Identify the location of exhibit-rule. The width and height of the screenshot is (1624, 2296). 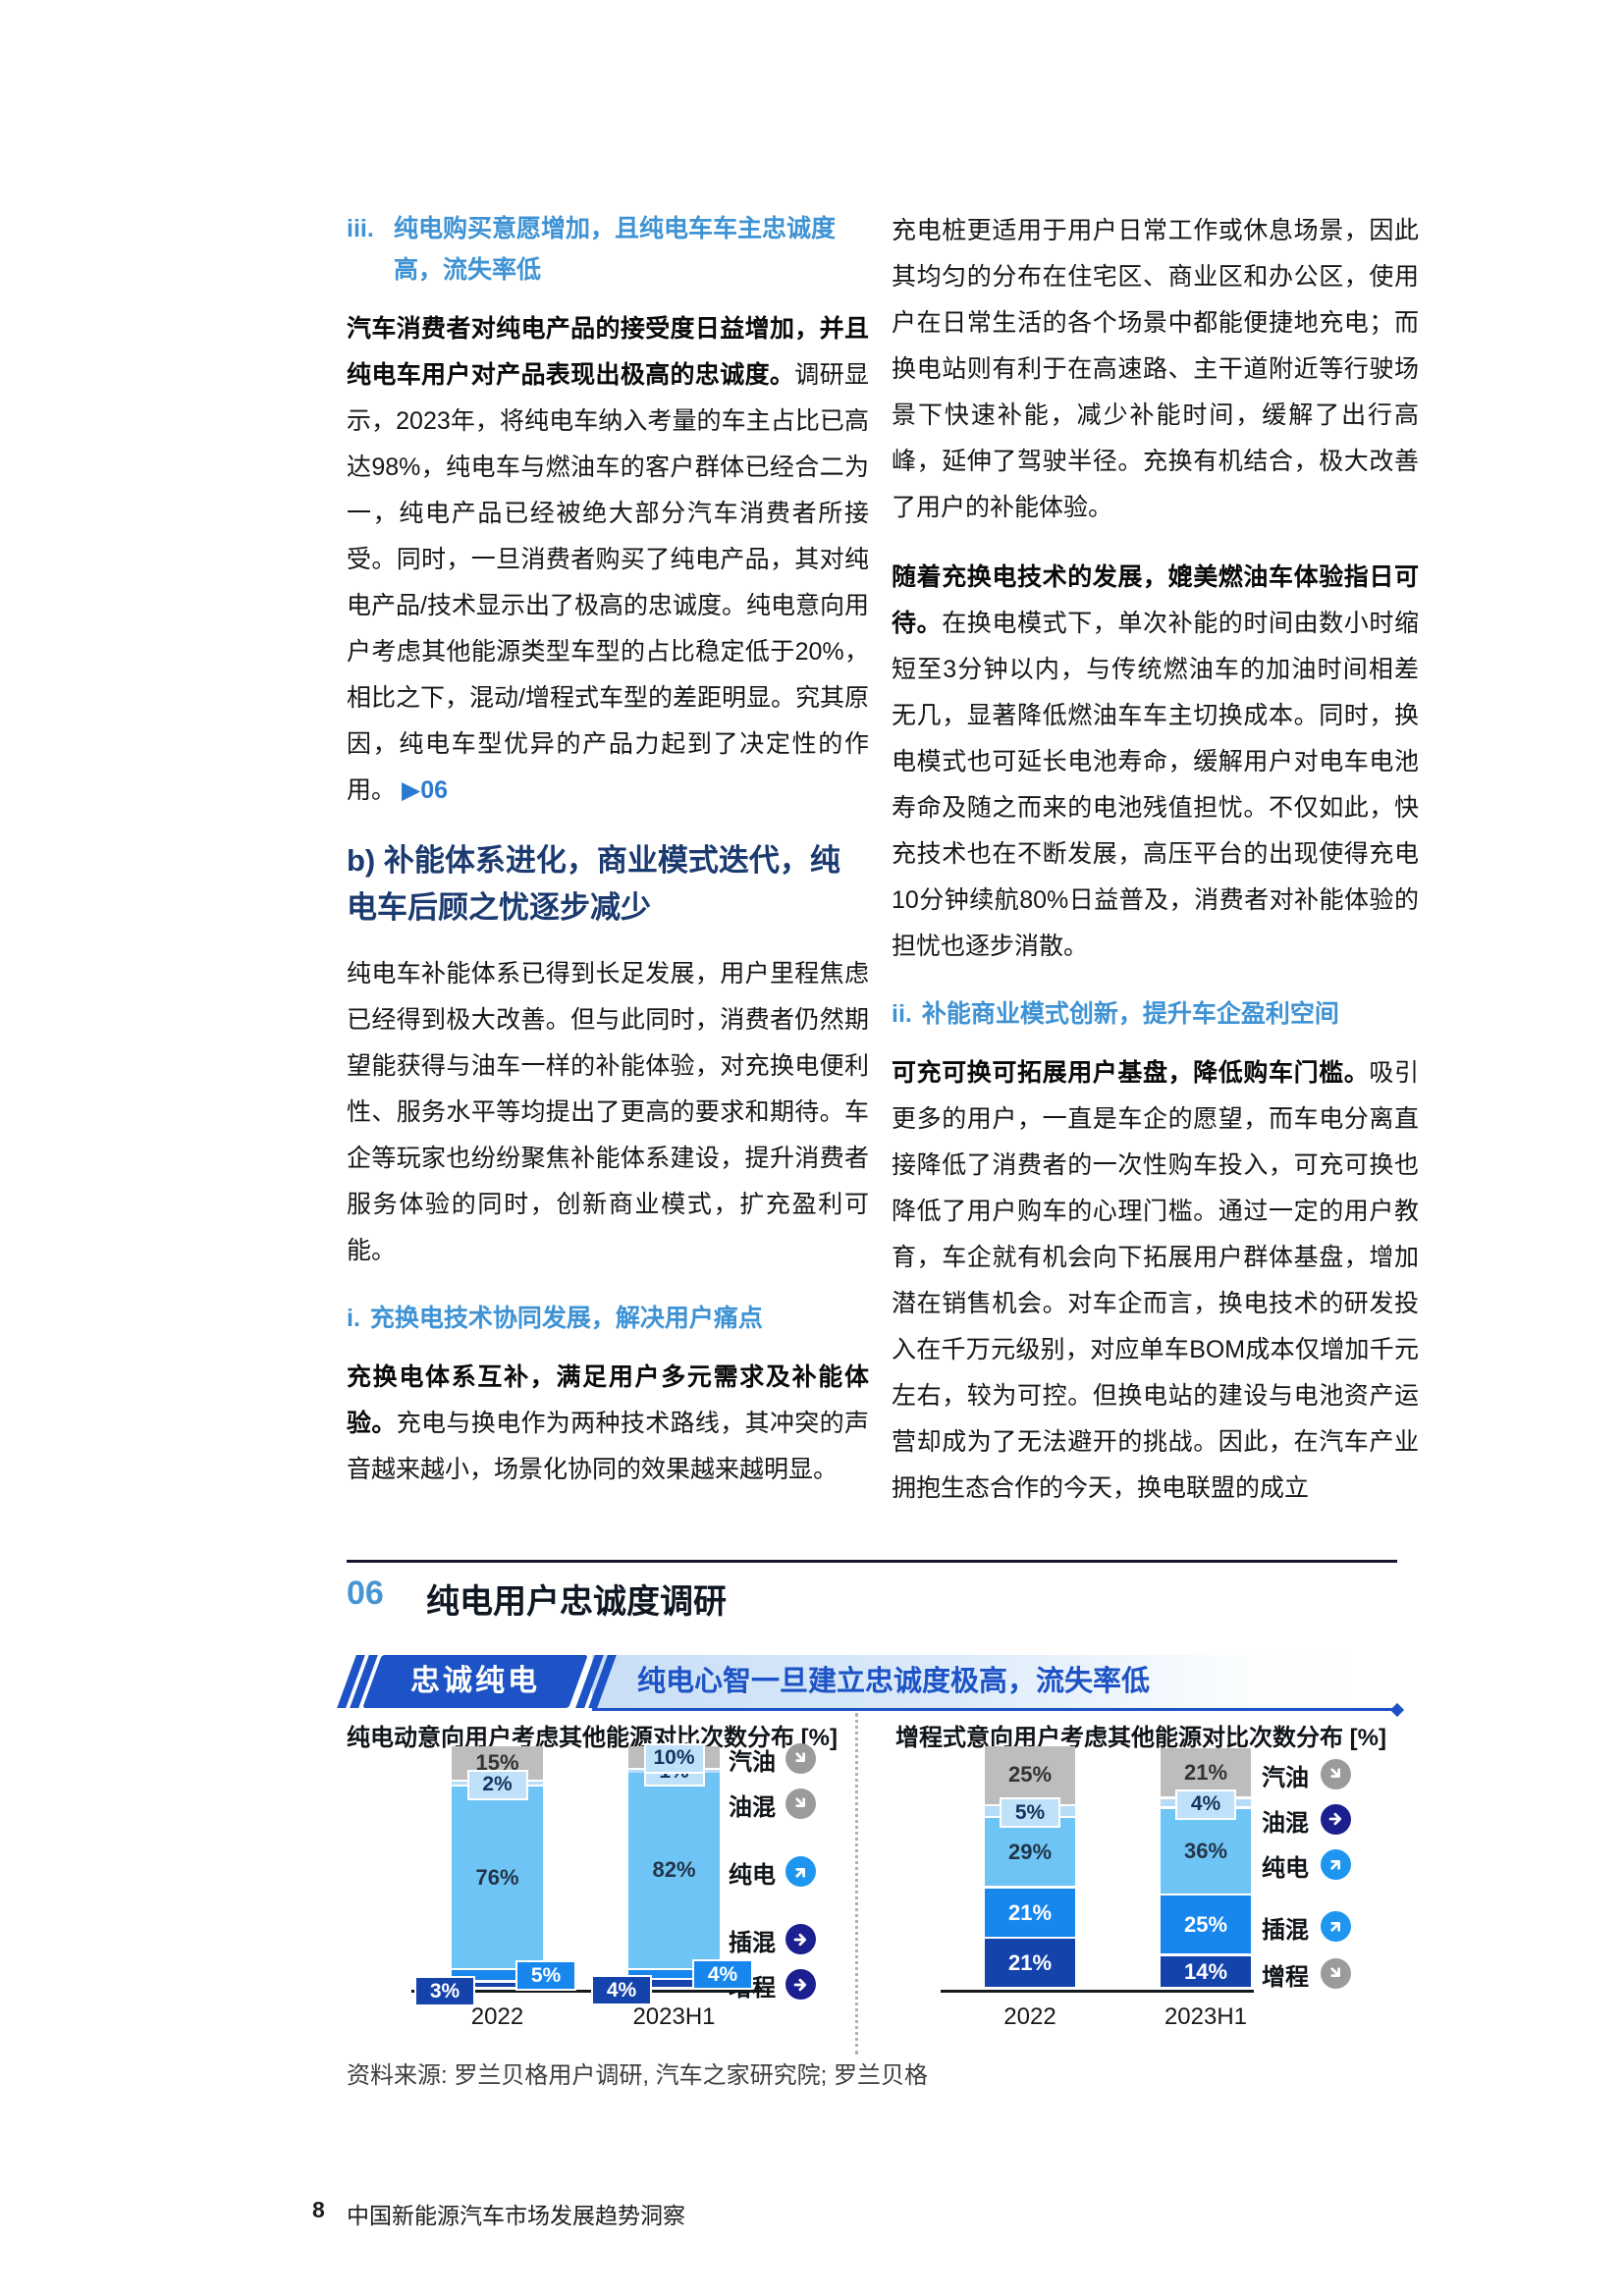
(872, 1562).